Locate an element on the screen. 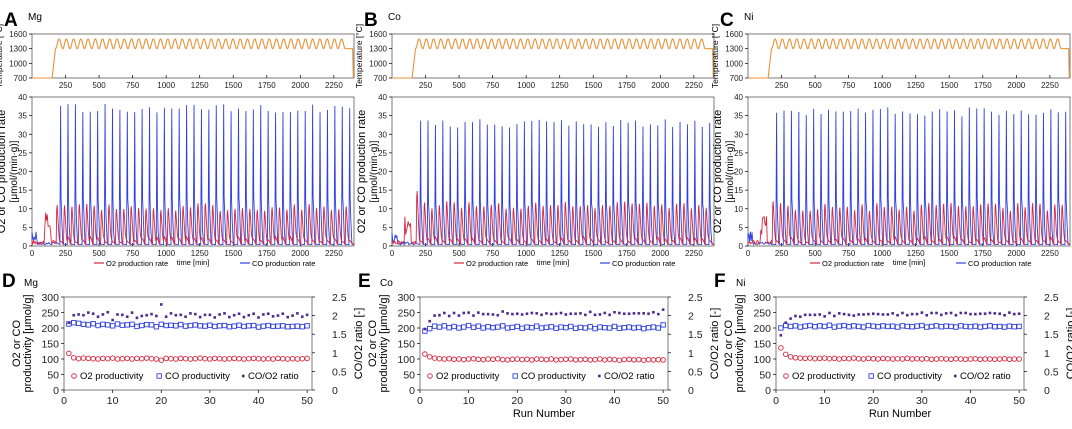 Image resolution: width=1072 pixels, height=429 pixels. temperature-x-tick-label: 750 is located at coordinates (493, 85).